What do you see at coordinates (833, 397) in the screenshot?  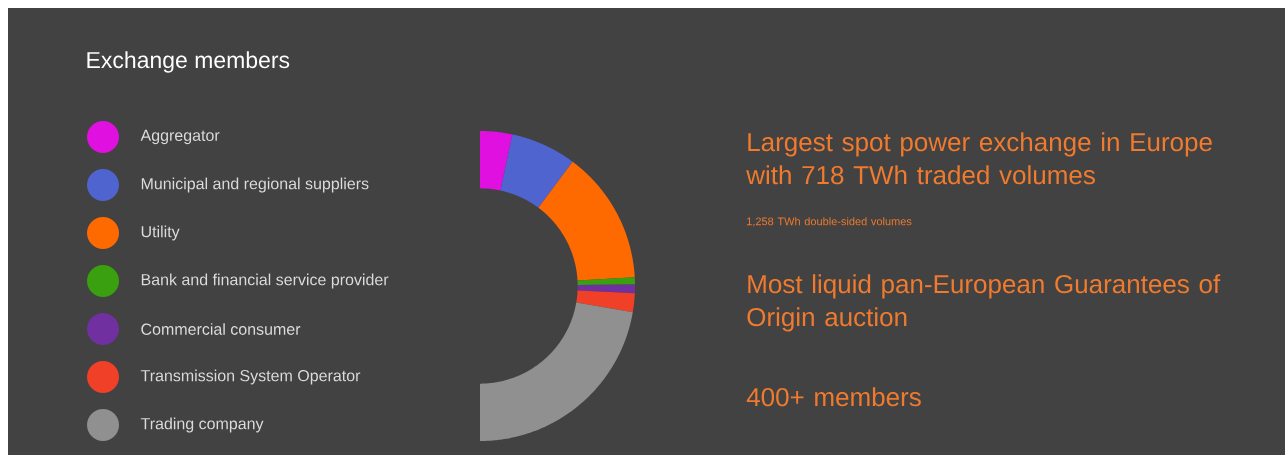 I see `text: 400+ members` at bounding box center [833, 397].